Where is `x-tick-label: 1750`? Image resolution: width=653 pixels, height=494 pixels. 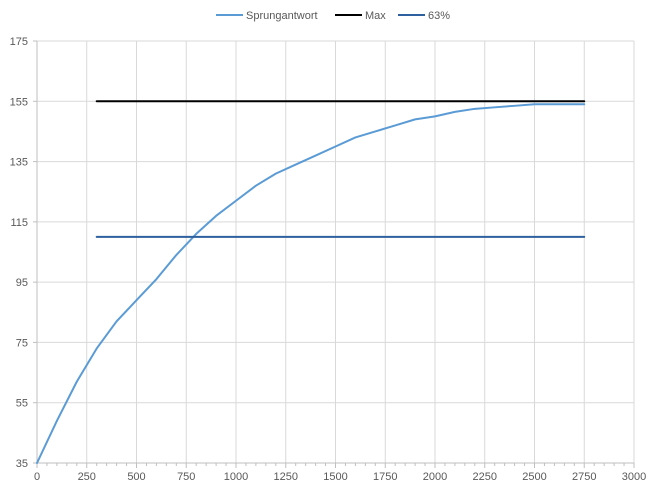
x-tick-label: 1750 is located at coordinates (385, 477).